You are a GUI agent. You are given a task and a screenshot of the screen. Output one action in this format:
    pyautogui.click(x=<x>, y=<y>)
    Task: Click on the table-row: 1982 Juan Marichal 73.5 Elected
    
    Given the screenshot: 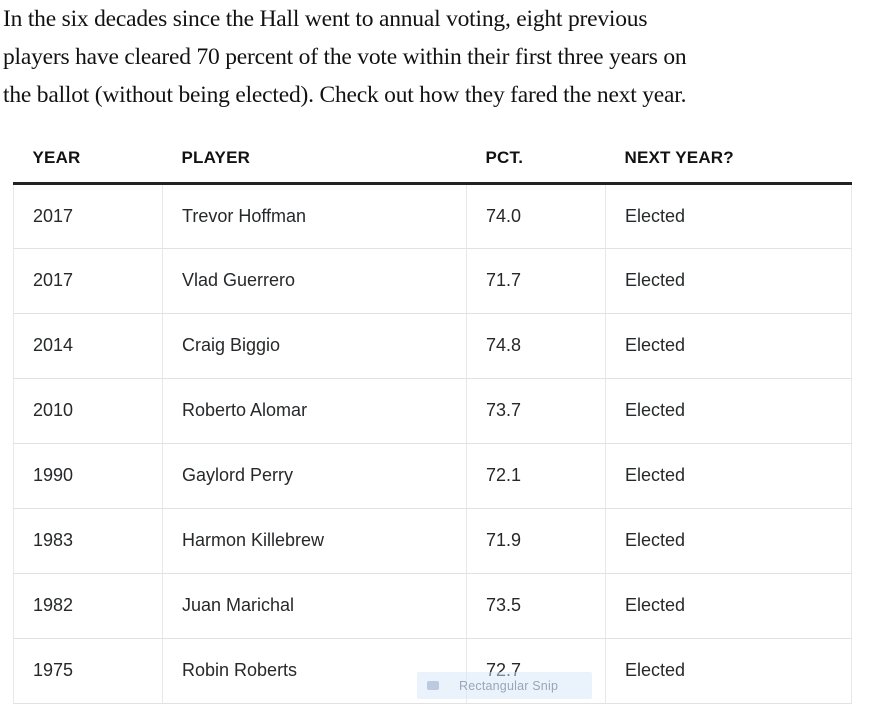 What is the action you would take?
    pyautogui.click(x=432, y=606)
    